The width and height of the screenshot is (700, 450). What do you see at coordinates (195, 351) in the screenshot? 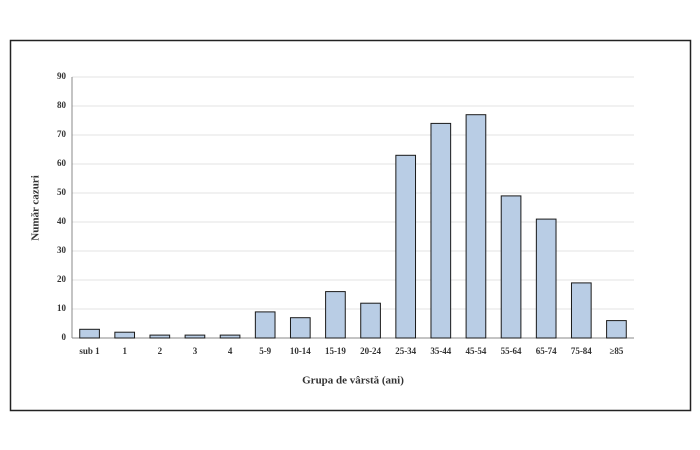
I see `x-tick-label: 3` at bounding box center [195, 351].